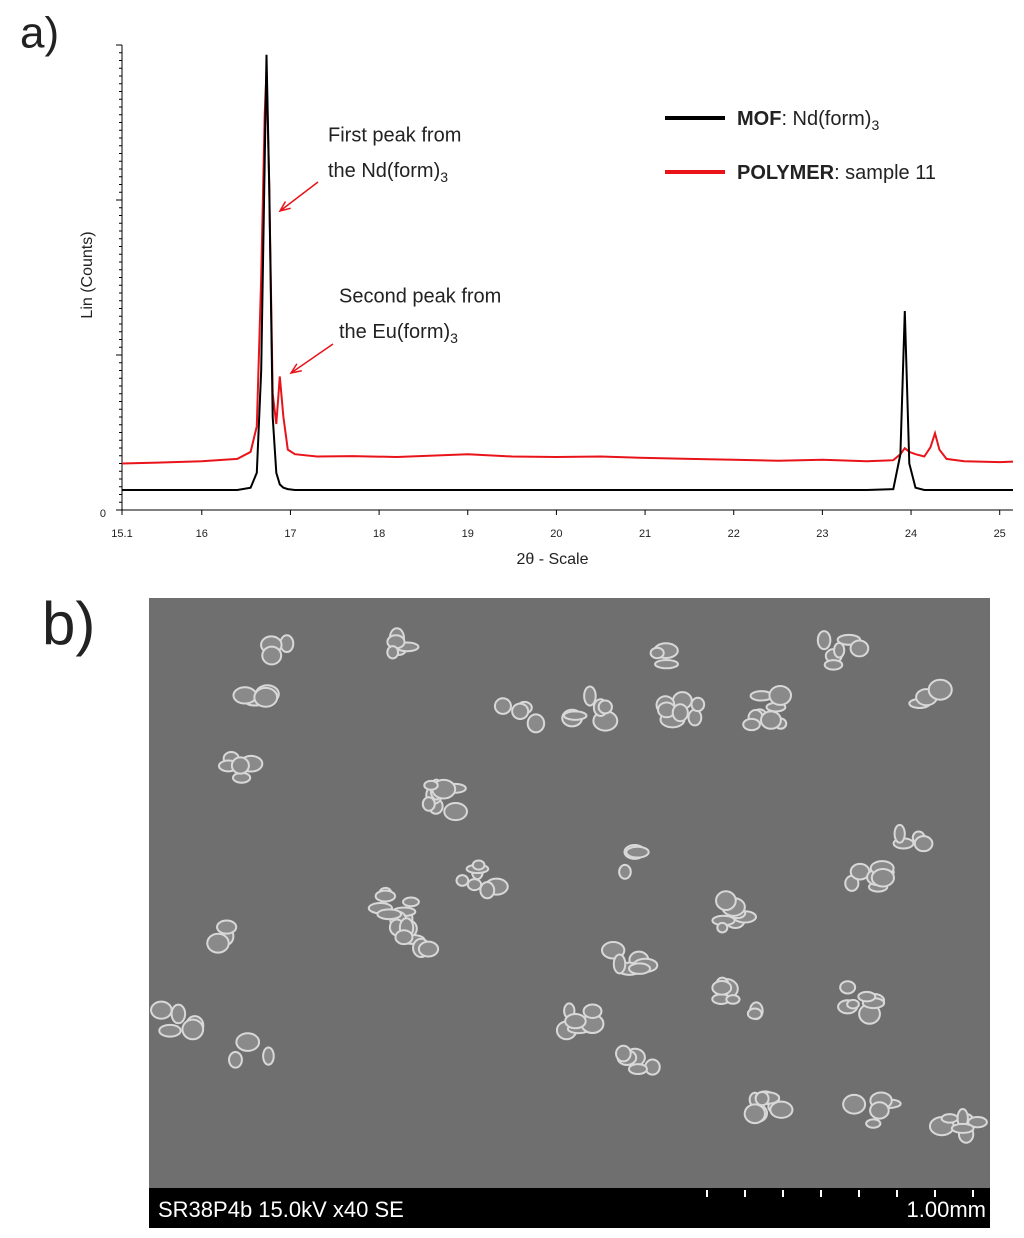  What do you see at coordinates (468, 534) in the screenshot?
I see `x-tick-label: 19` at bounding box center [468, 534].